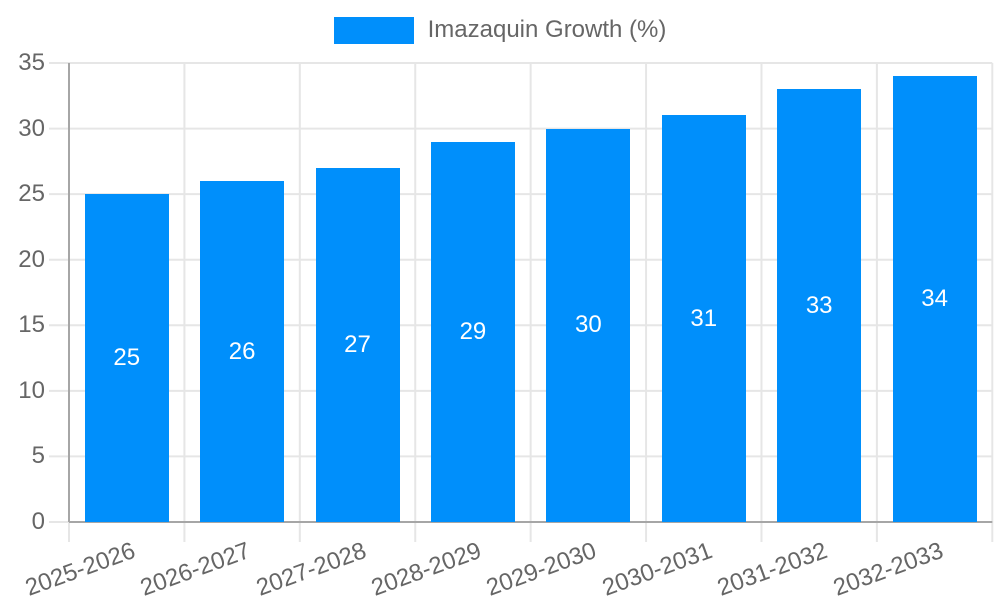 Image resolution: width=1000 pixels, height=600 pixels. I want to click on bar-value-label: 27, so click(357, 344).